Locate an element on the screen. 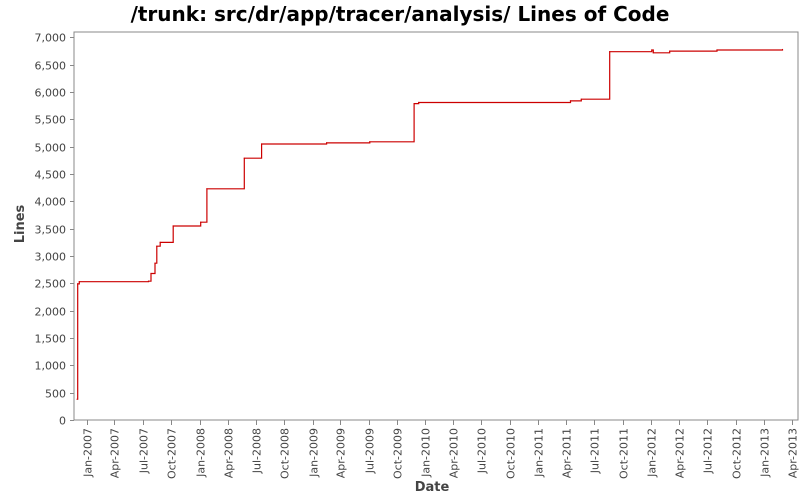  y-tick-label: 1,500 is located at coordinates (51, 339).